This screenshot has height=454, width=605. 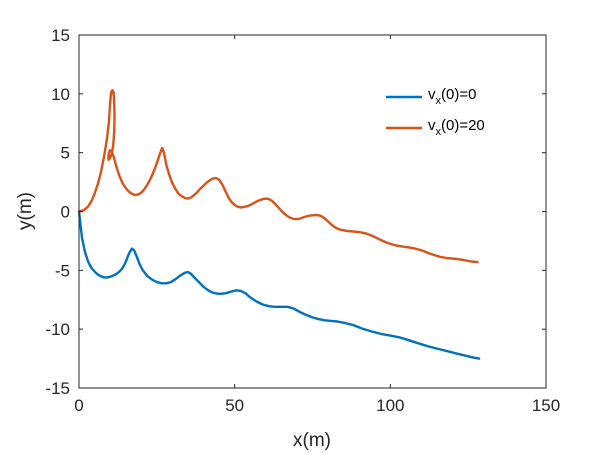 I want to click on x-tick-label: 100, so click(x=390, y=405).